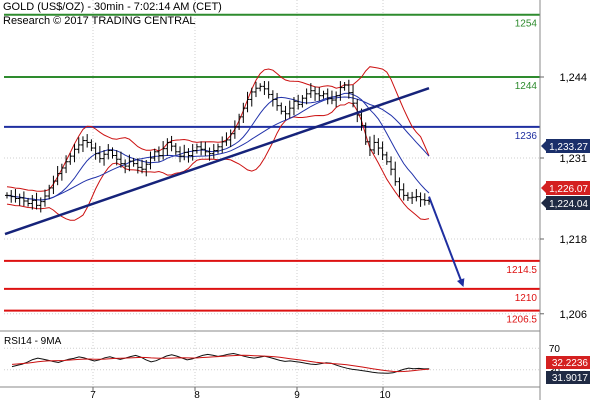 This screenshot has width=590, height=400. I want to click on rsi-ma-value-box-bg, so click(568, 362).